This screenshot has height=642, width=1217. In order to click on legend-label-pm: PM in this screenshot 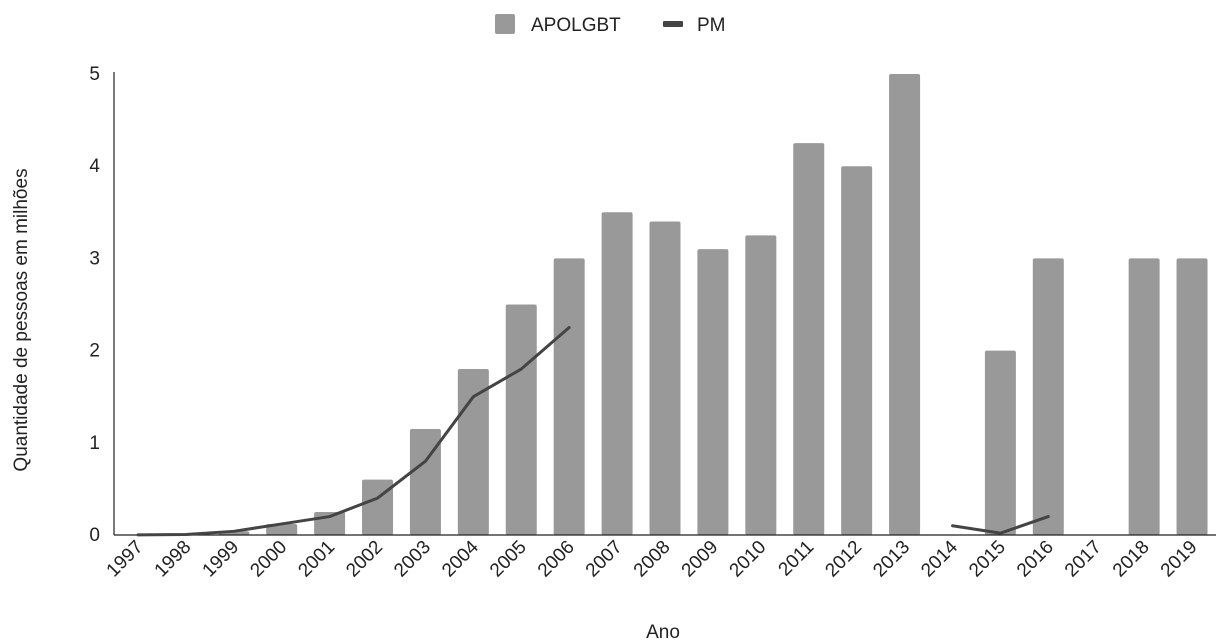, I will do `click(711, 25)`.